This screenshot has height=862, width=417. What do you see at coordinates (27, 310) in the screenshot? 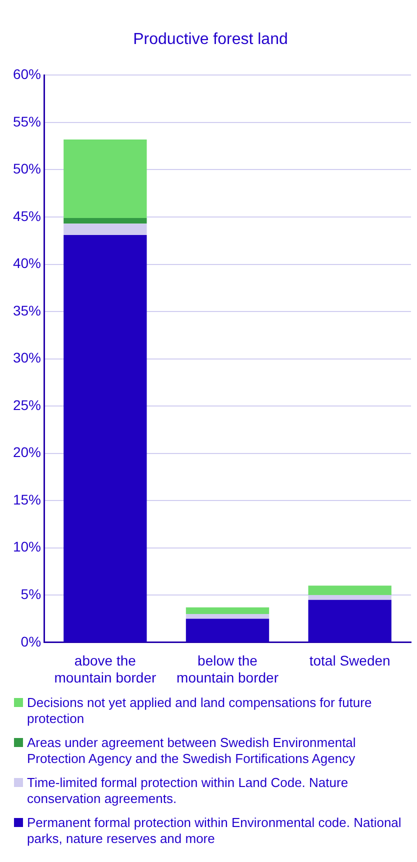
I see `y-tick-label: 35%` at bounding box center [27, 310].